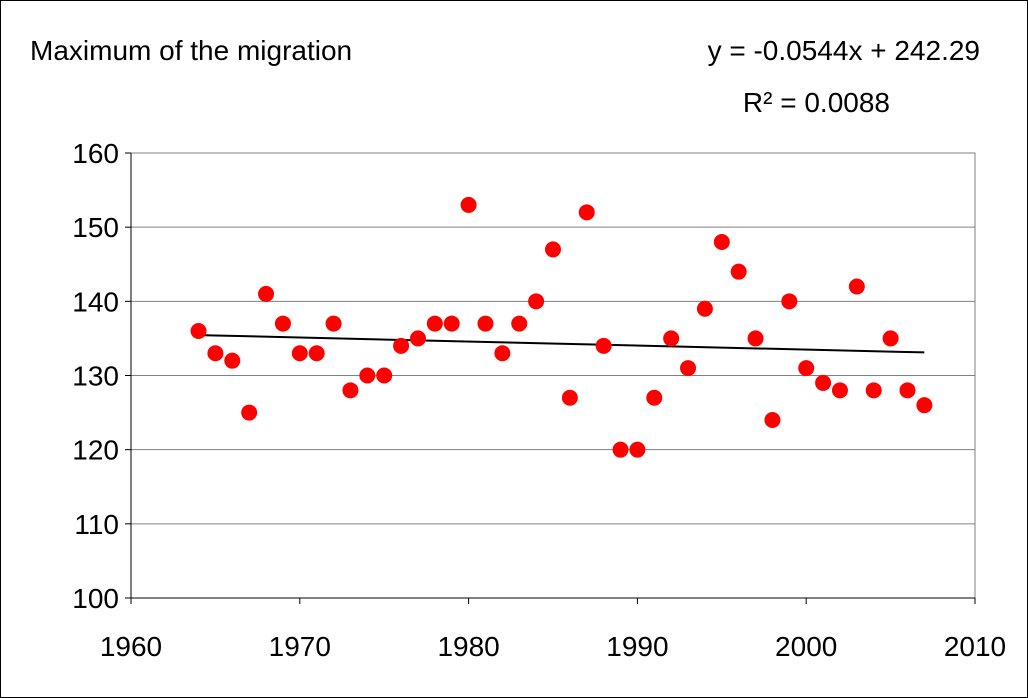 The width and height of the screenshot is (1028, 698). I want to click on r-squared: R² = 0.0088, so click(816, 102).